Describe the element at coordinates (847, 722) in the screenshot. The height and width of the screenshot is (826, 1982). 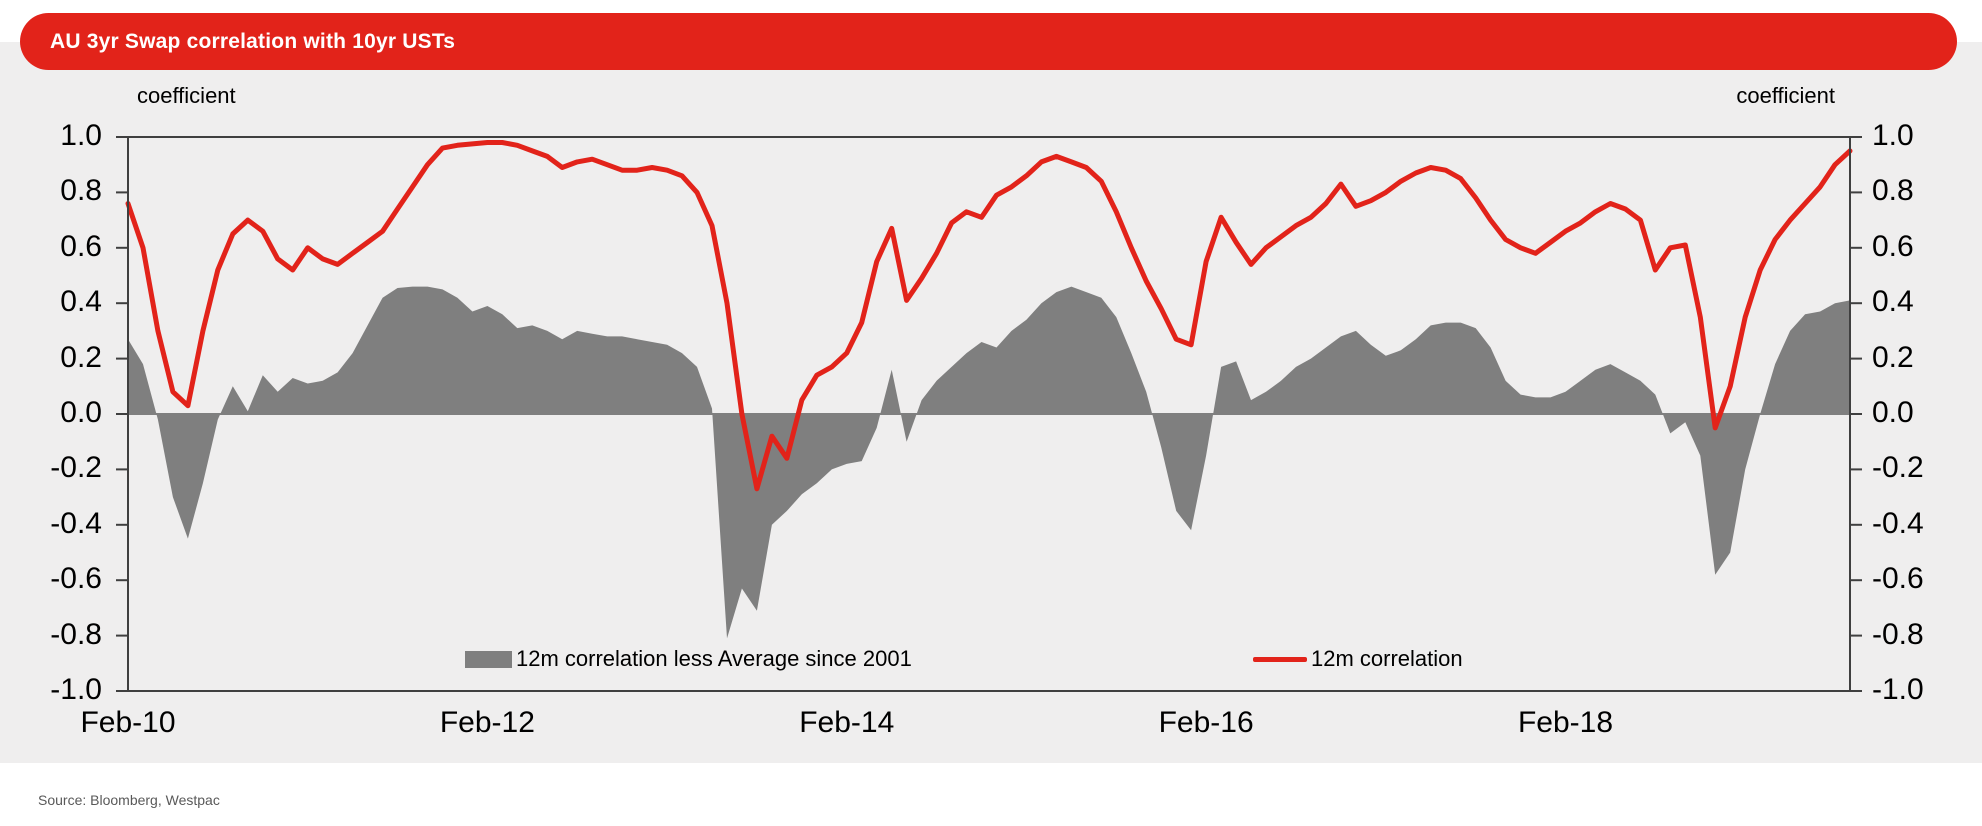
I see `x-tick-label: Feb-14` at that location.